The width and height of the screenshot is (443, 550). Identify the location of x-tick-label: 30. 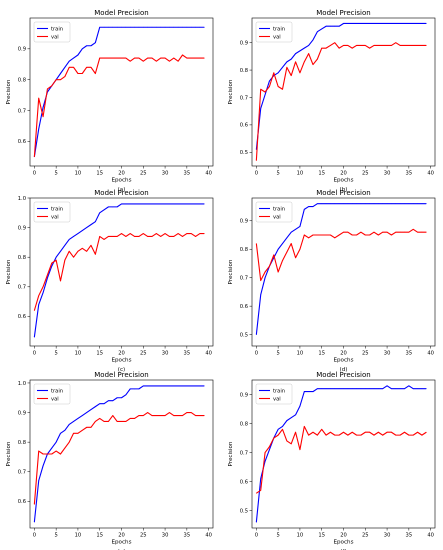
(387, 174).